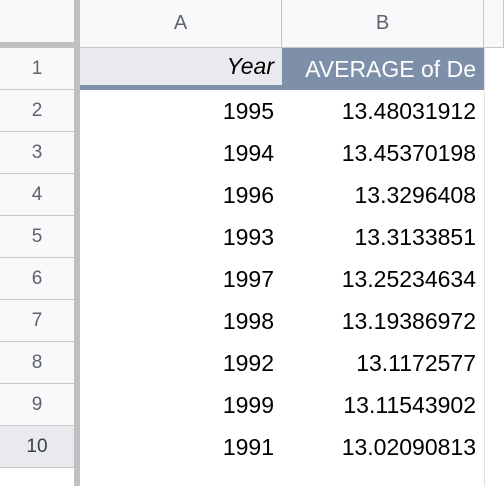 This screenshot has width=504, height=486. I want to click on cell-year: 1996, so click(248, 194).